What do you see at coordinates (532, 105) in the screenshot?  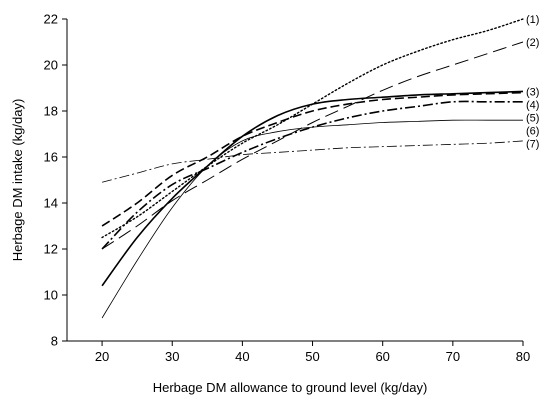 I see `series-label-4: (4)` at bounding box center [532, 105].